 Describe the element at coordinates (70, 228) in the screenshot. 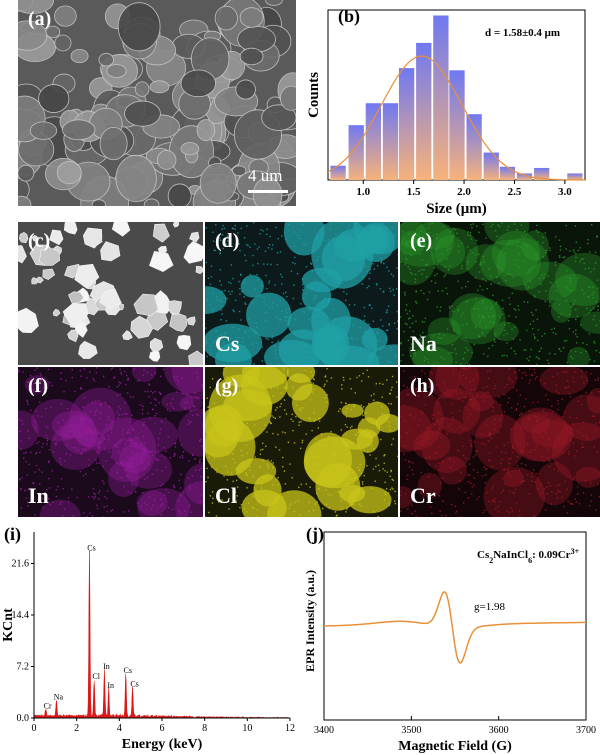

I see `particle` at that location.